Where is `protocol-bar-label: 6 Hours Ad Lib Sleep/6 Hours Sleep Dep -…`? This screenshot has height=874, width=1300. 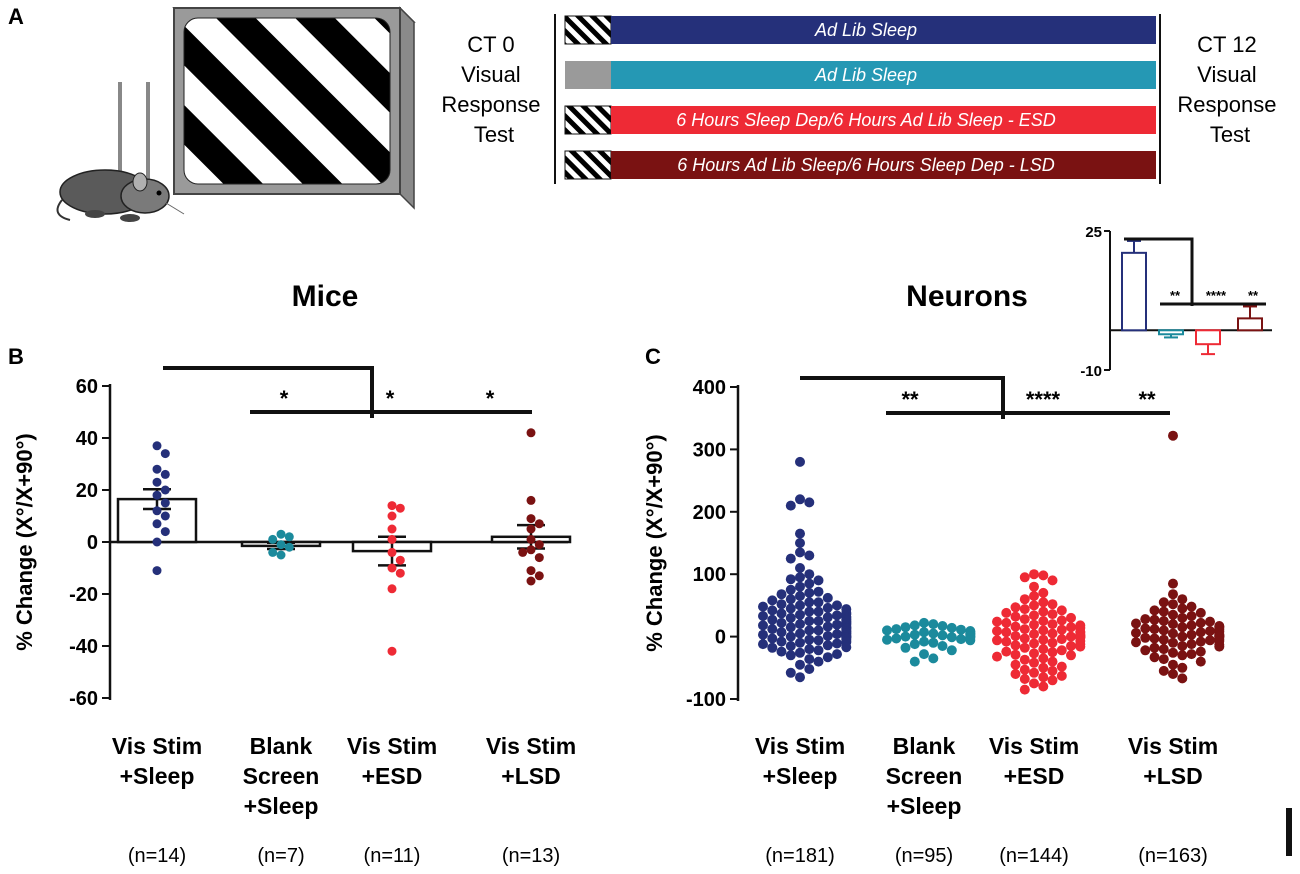
protocol-bar-label: 6 Hours Ad Lib Sleep/6 Hours Sleep Dep -… is located at coordinates (866, 165).